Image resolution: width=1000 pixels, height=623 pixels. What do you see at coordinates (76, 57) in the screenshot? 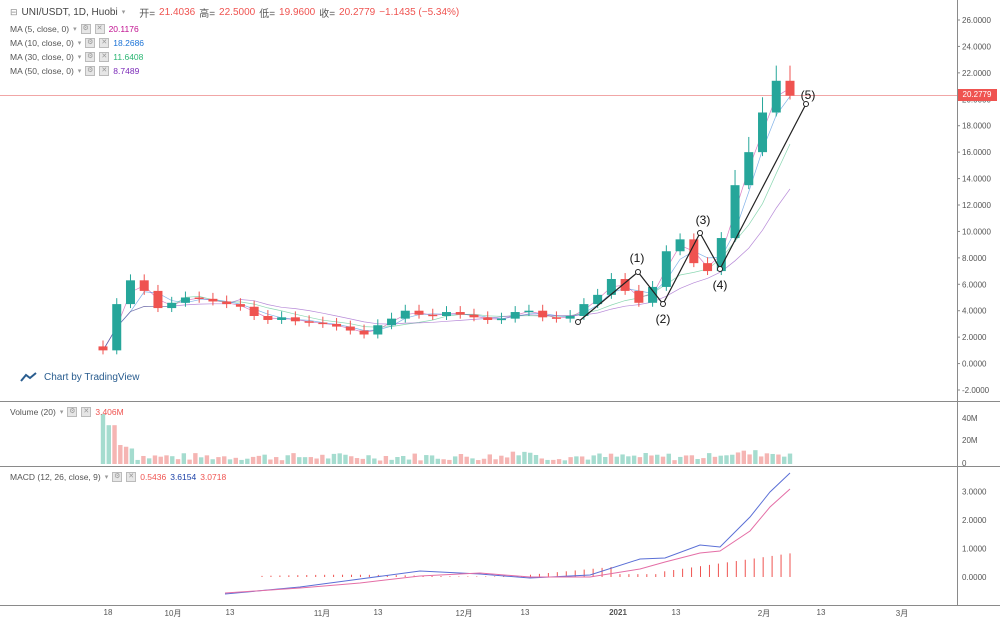
I see `ma-legend-2: MA (30, close, 0) ▾ ⚙ ✕ 11.6408` at bounding box center [76, 57].